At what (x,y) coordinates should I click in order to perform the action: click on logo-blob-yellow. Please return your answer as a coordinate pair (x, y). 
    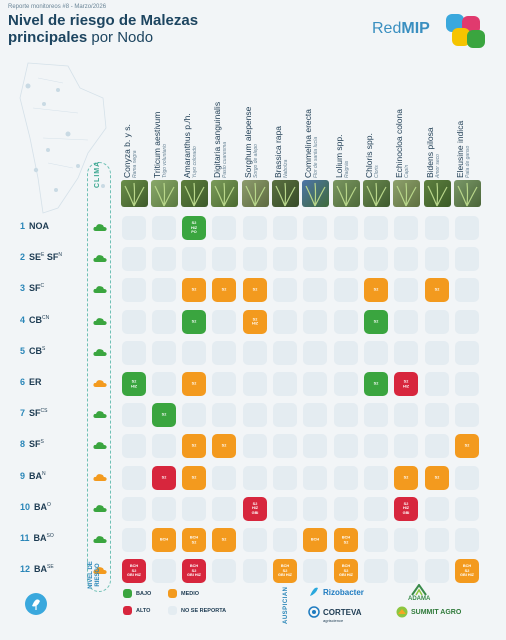
    Looking at the image, I should click on (461, 37).